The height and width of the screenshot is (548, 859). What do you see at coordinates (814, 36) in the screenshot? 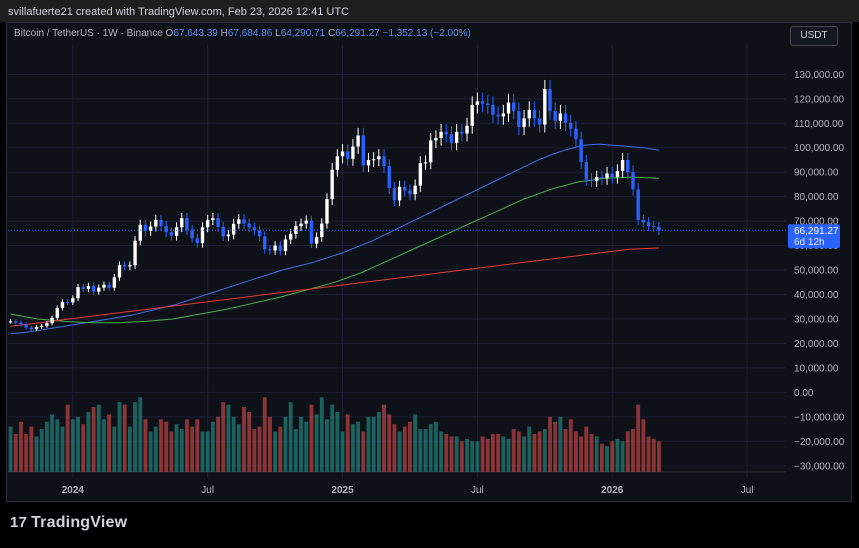
I see `currency-button: USDT` at bounding box center [814, 36].